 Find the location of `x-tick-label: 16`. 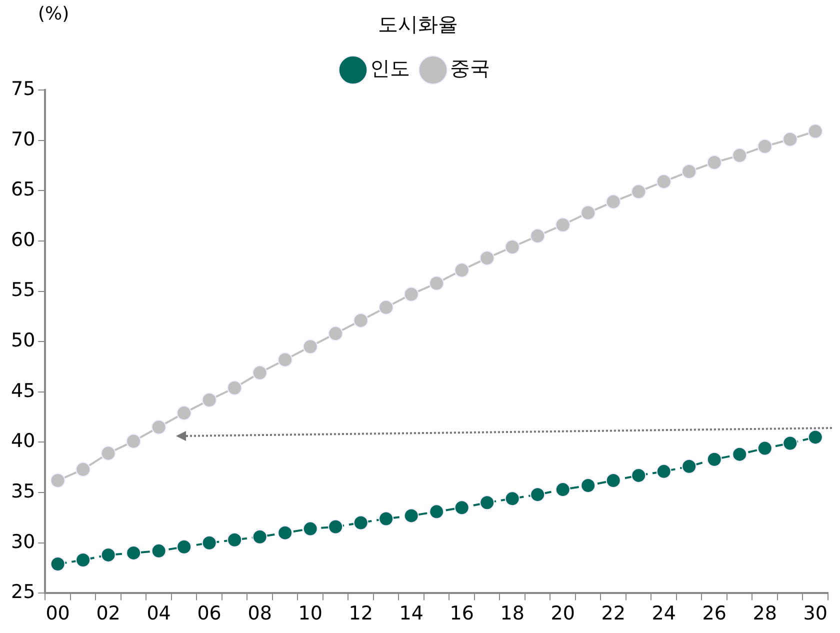

x-tick-label: 16 is located at coordinates (462, 613).